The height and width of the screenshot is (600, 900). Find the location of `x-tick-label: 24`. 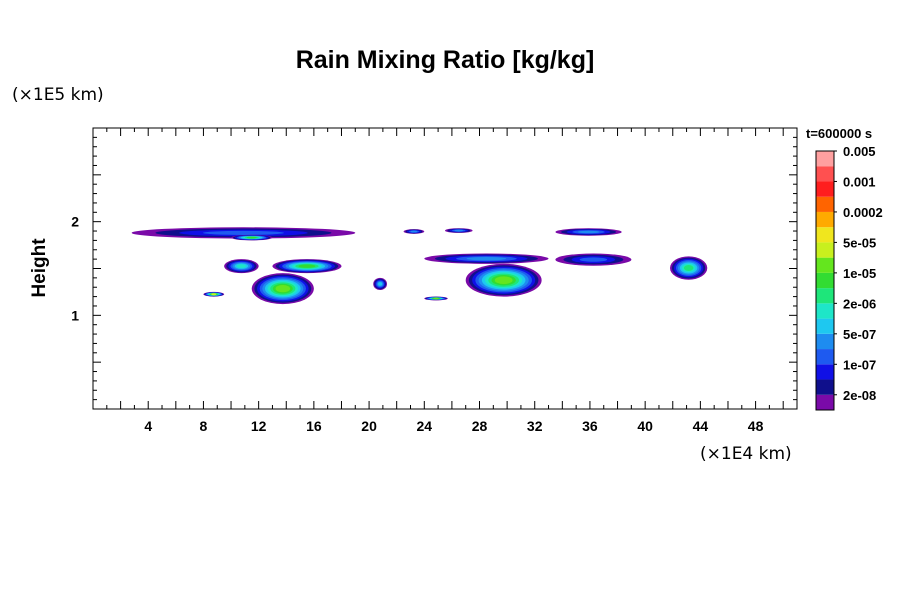

x-tick-label: 24 is located at coordinates (425, 426).